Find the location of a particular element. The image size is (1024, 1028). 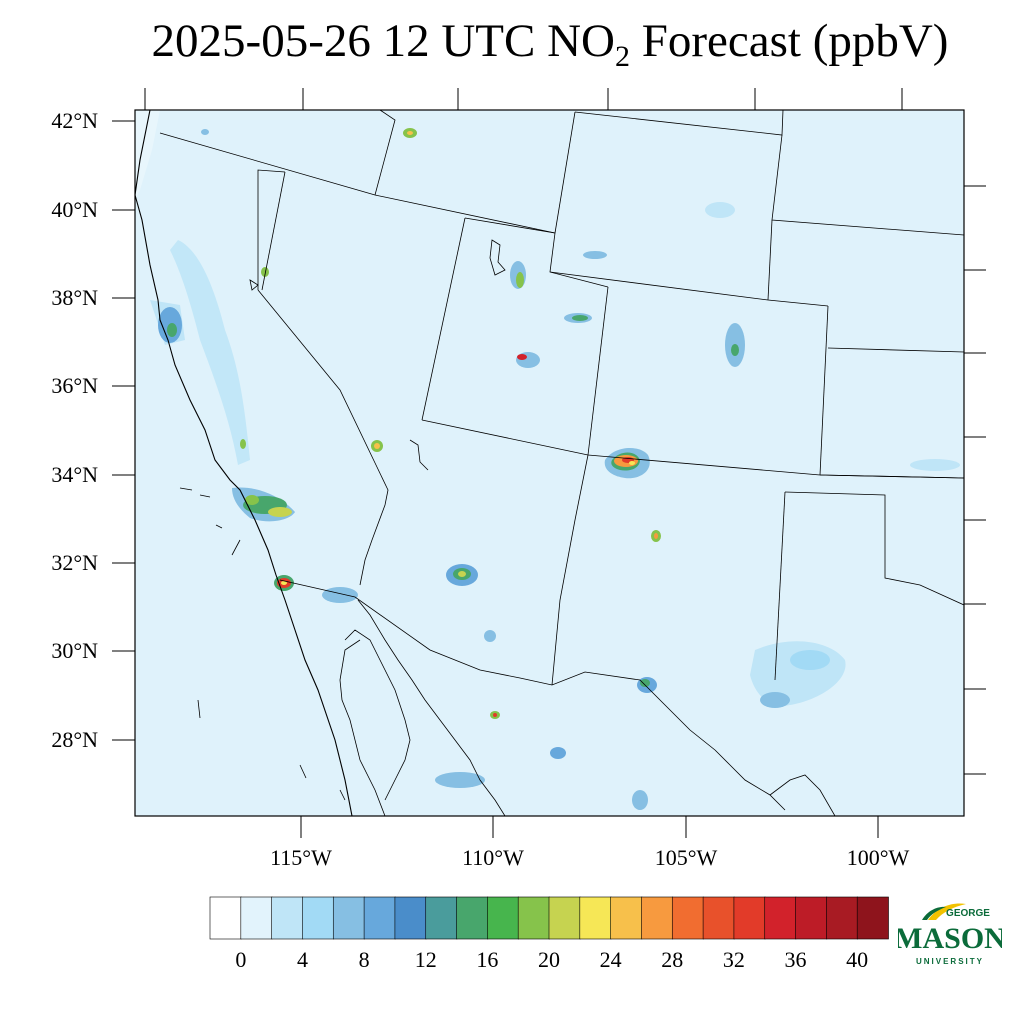

george-mason-logo: GEORGE MASON UNIVERSITY is located at coordinates (950, 934).